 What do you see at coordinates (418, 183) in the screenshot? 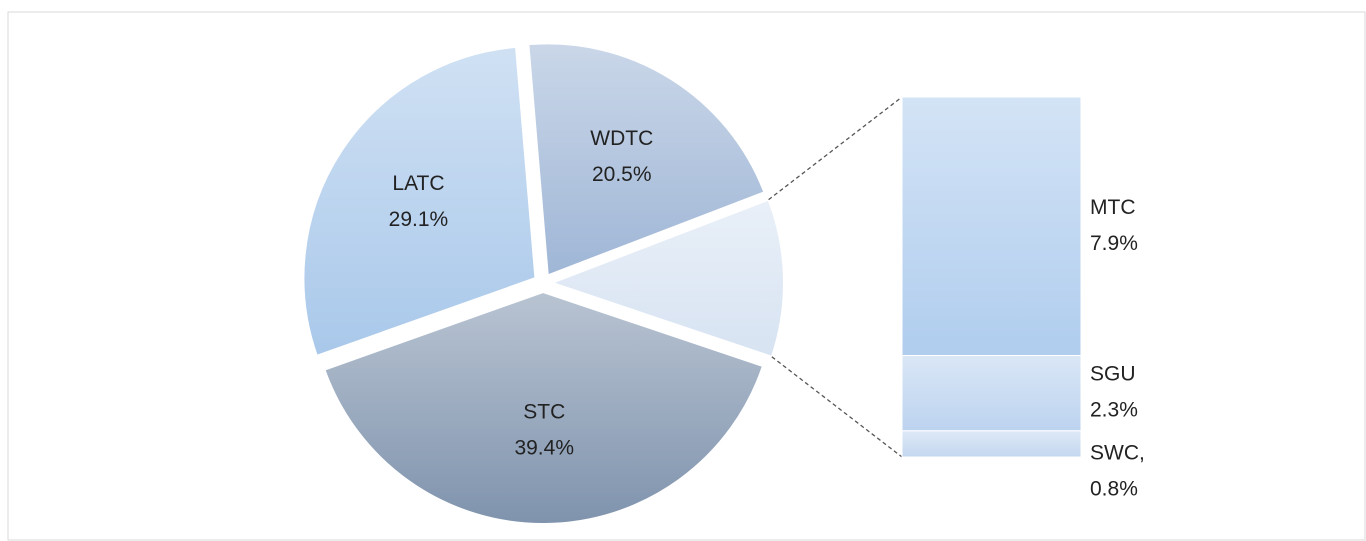
I see `slice-label: LATC` at bounding box center [418, 183].